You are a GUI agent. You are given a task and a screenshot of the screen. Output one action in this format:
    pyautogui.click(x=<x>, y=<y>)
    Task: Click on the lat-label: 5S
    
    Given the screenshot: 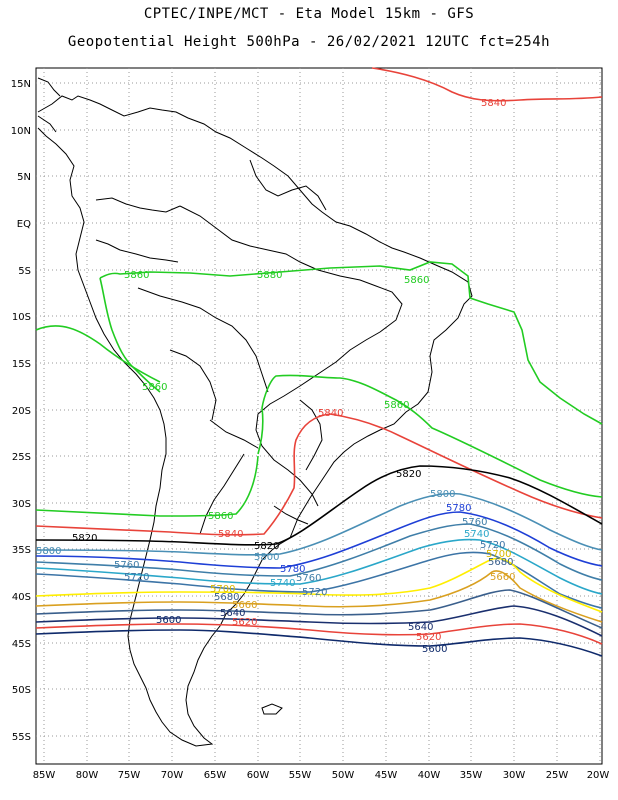 What is the action you would take?
    pyautogui.click(x=24, y=271)
    